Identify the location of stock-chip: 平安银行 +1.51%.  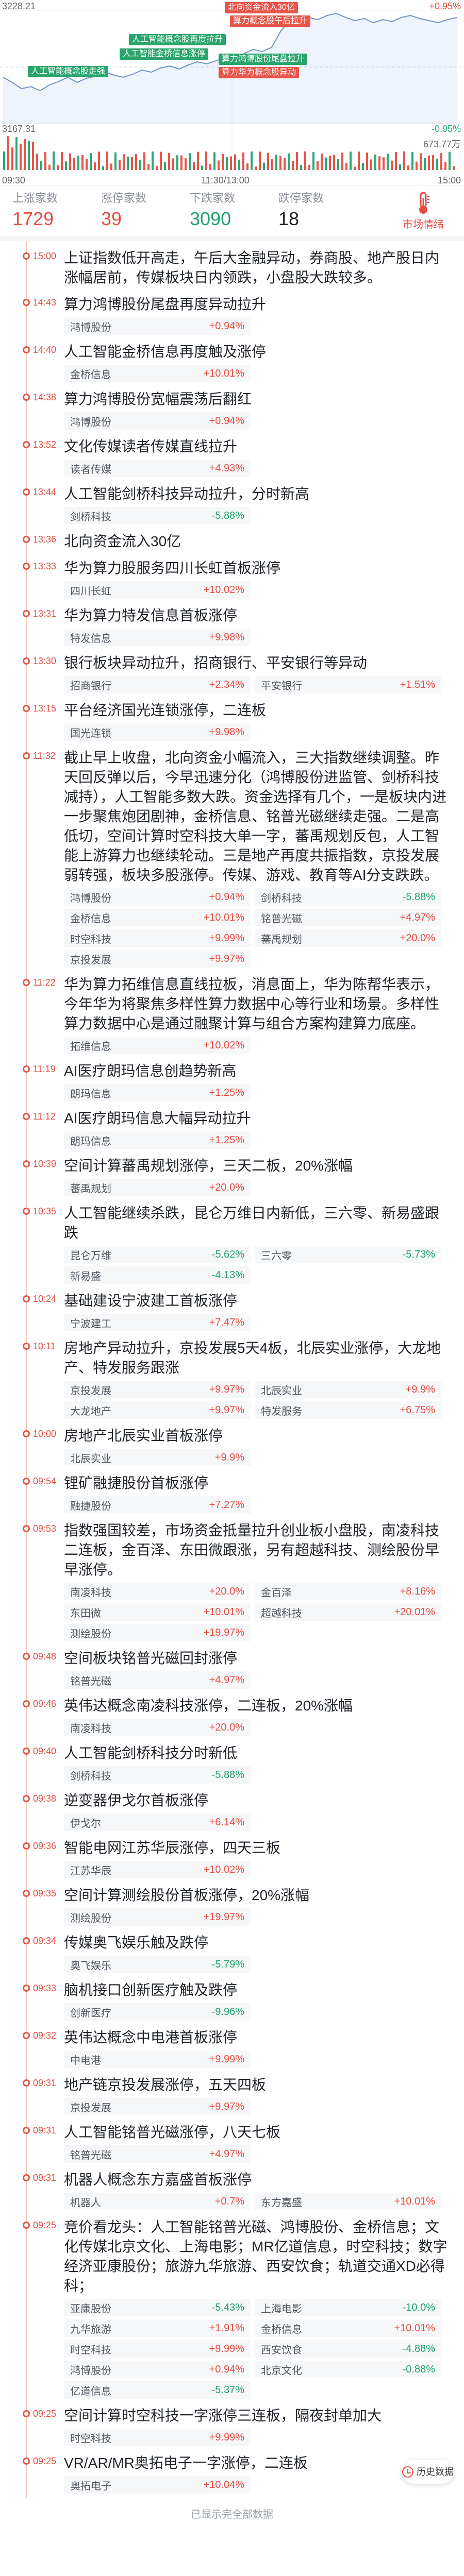
(348, 684).